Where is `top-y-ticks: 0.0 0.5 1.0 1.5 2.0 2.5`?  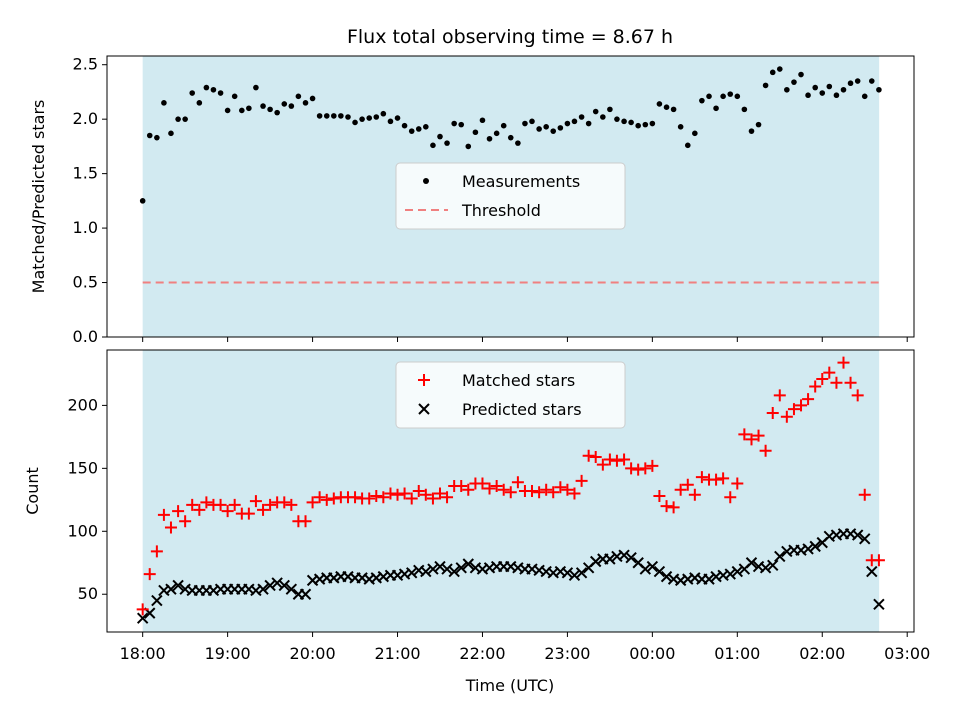
top-y-ticks: 0.0 0.5 1.0 1.5 2.0 2.5 is located at coordinates (90, 200).